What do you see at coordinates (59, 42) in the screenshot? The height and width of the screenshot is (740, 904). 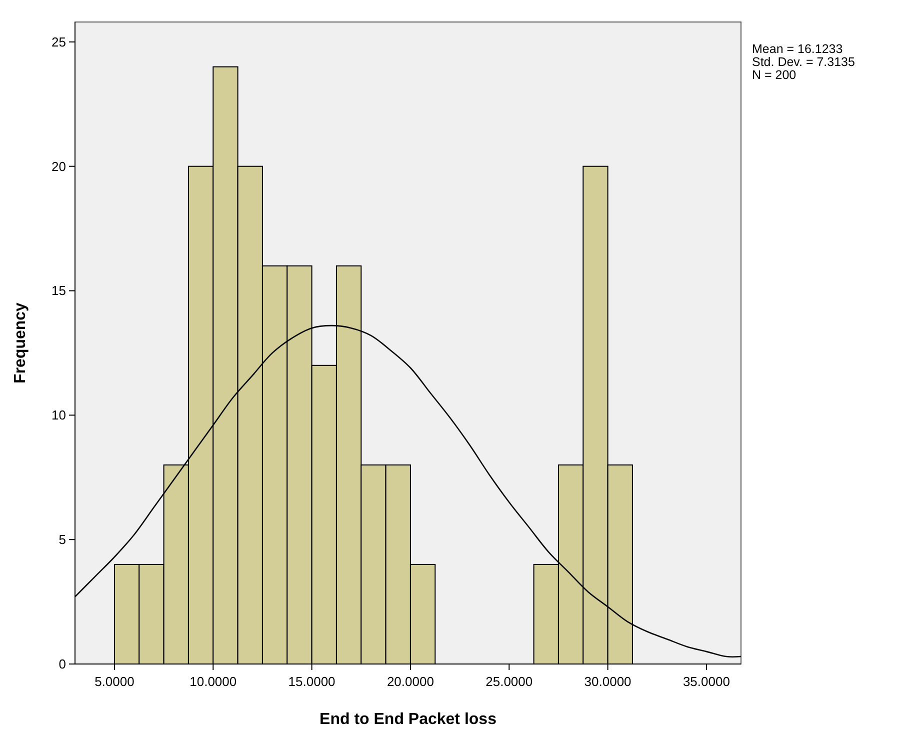 I see `y-tick-label: 25` at bounding box center [59, 42].